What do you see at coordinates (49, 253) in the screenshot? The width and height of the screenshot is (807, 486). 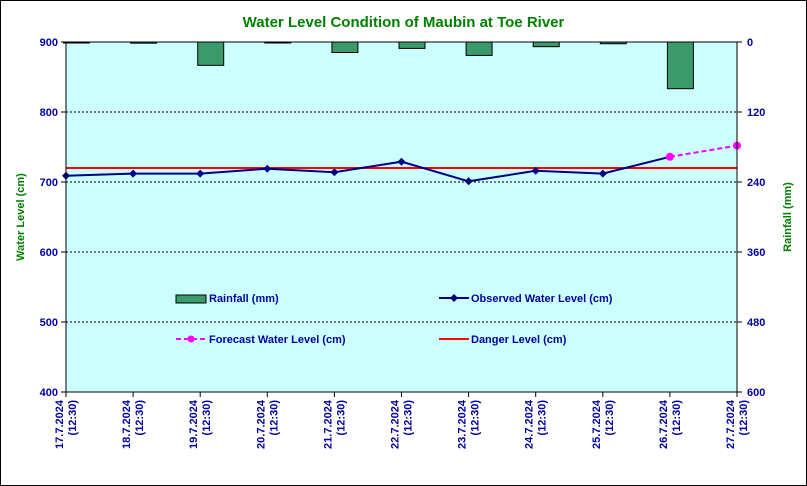 I see `y-tick-label: 600` at bounding box center [49, 253].